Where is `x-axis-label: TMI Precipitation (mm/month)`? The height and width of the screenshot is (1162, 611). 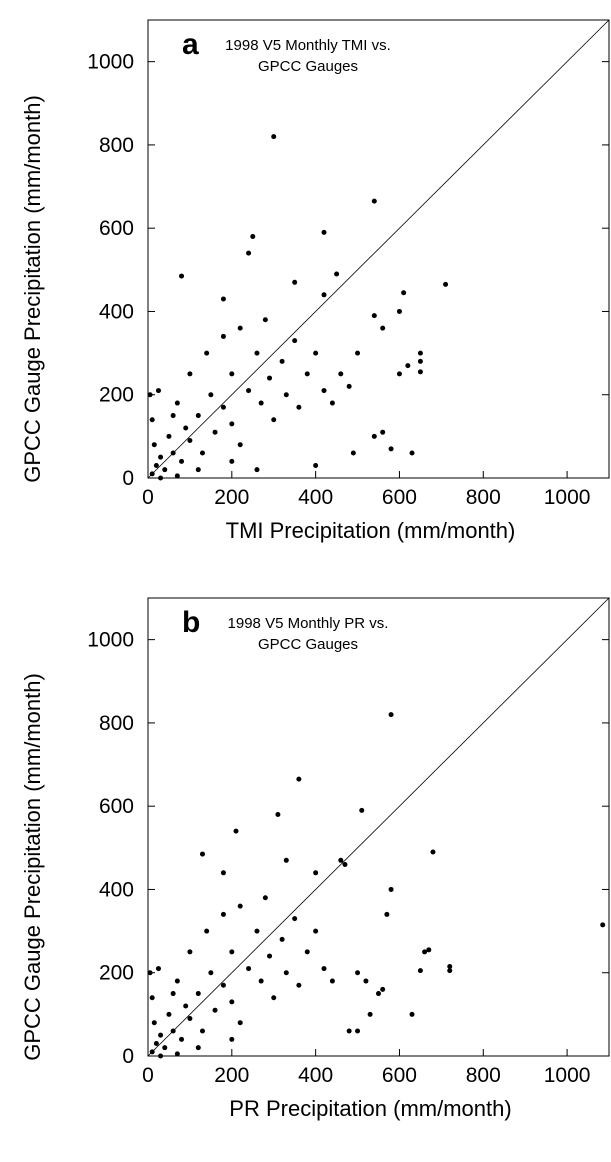
x-axis-label: TMI Precipitation (mm/month) is located at coordinates (371, 530).